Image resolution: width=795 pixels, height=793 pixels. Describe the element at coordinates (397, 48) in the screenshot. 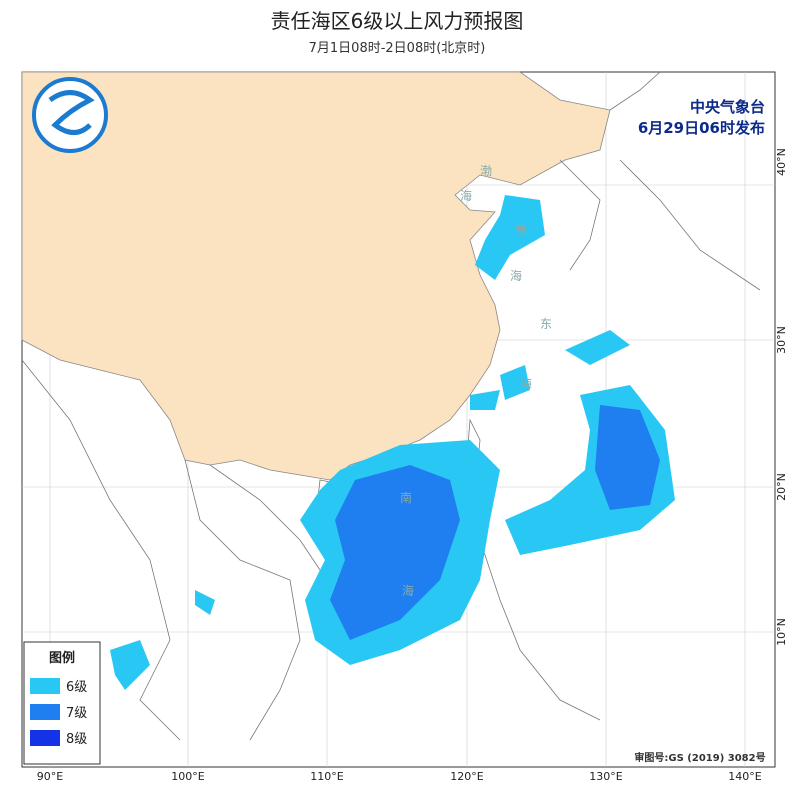

I see `subtitle: 7月1日08时-2日08时(北京时)` at that location.